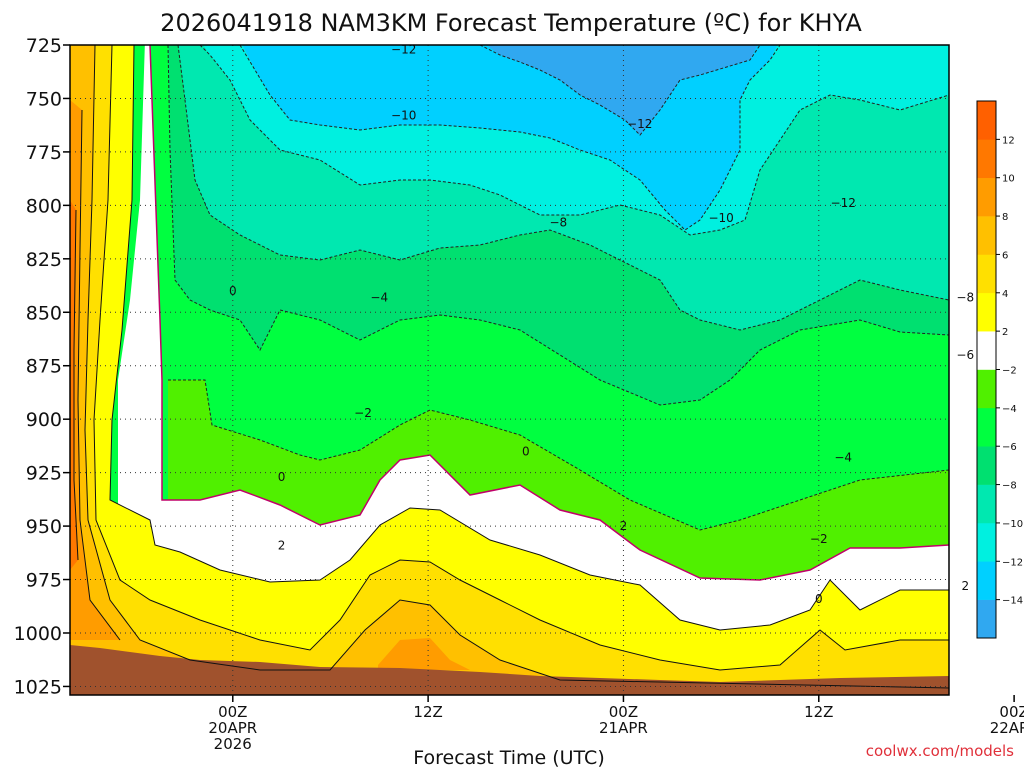  What do you see at coordinates (1005, 217) in the screenshot?
I see `colorbar-tick-label: 8` at bounding box center [1005, 217].